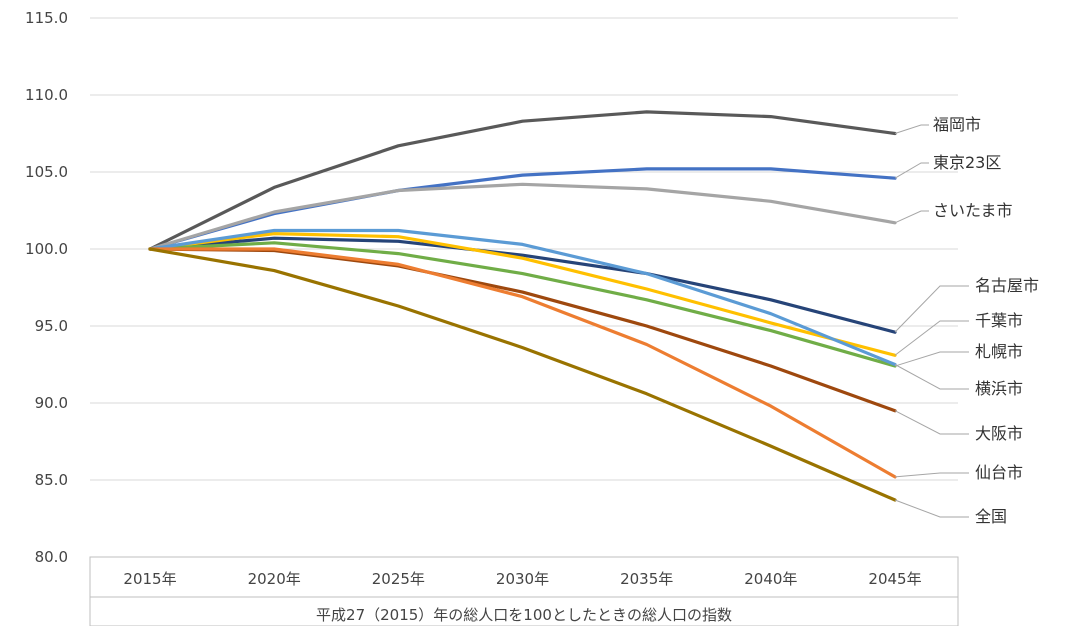 The width and height of the screenshot is (1072, 626). What do you see at coordinates (46, 172) in the screenshot?
I see `y-tick-label: 105.0` at bounding box center [46, 172].